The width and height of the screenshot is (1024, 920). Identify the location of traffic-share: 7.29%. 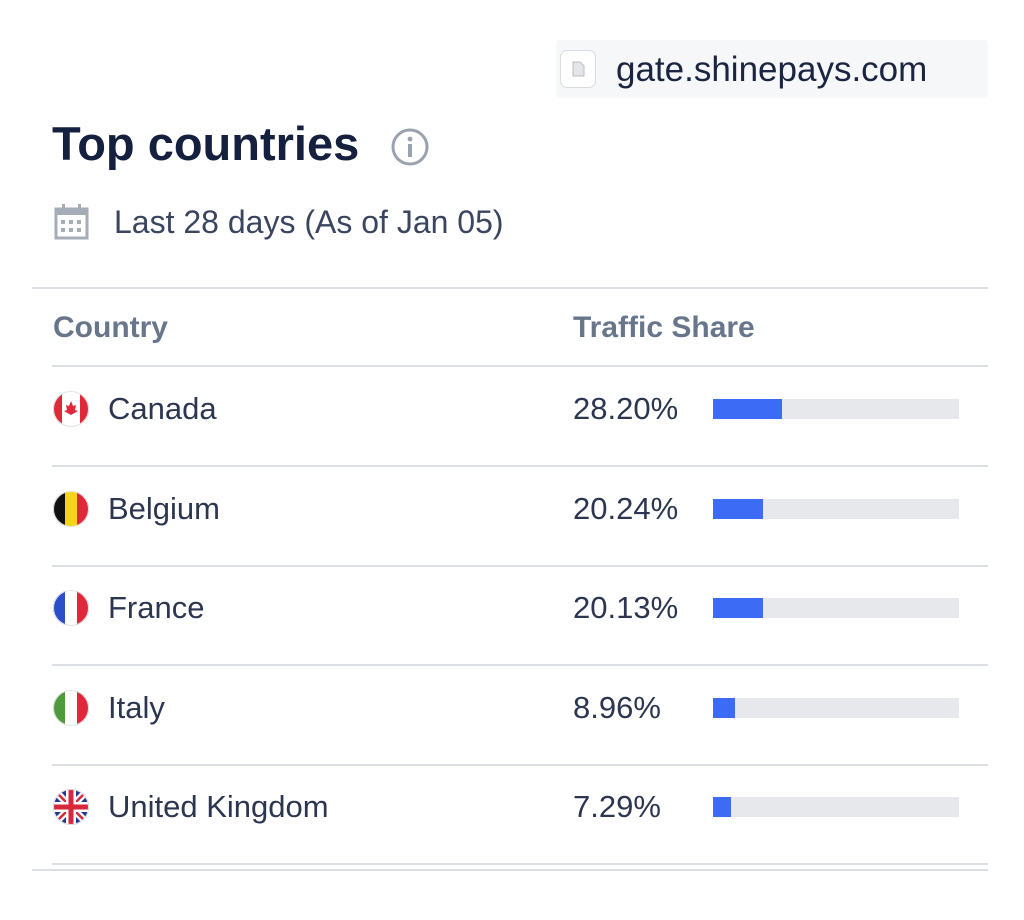
(617, 806).